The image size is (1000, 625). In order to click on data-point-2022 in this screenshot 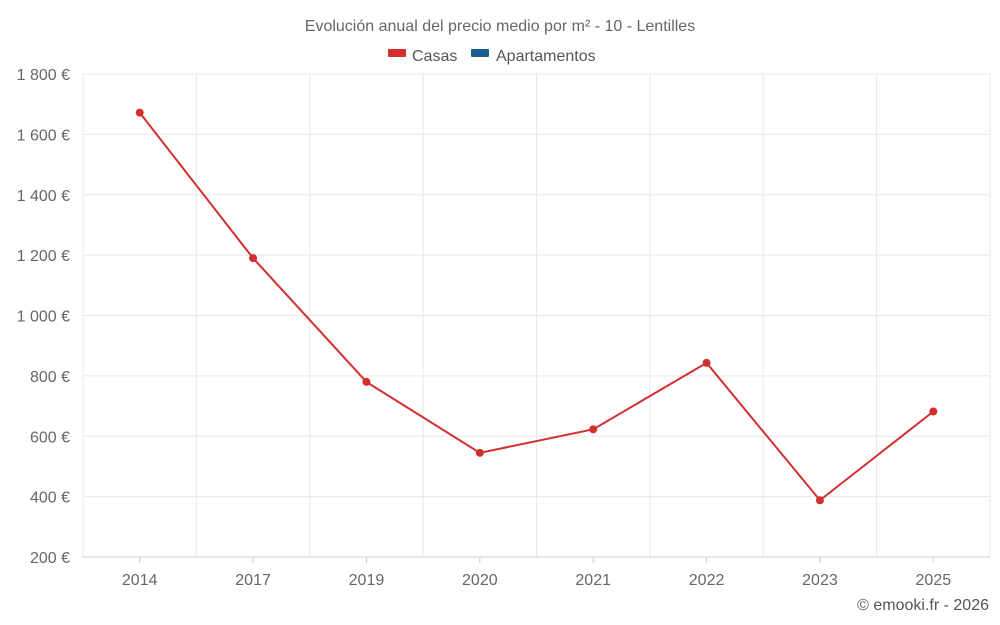, I will do `click(706, 362)`.